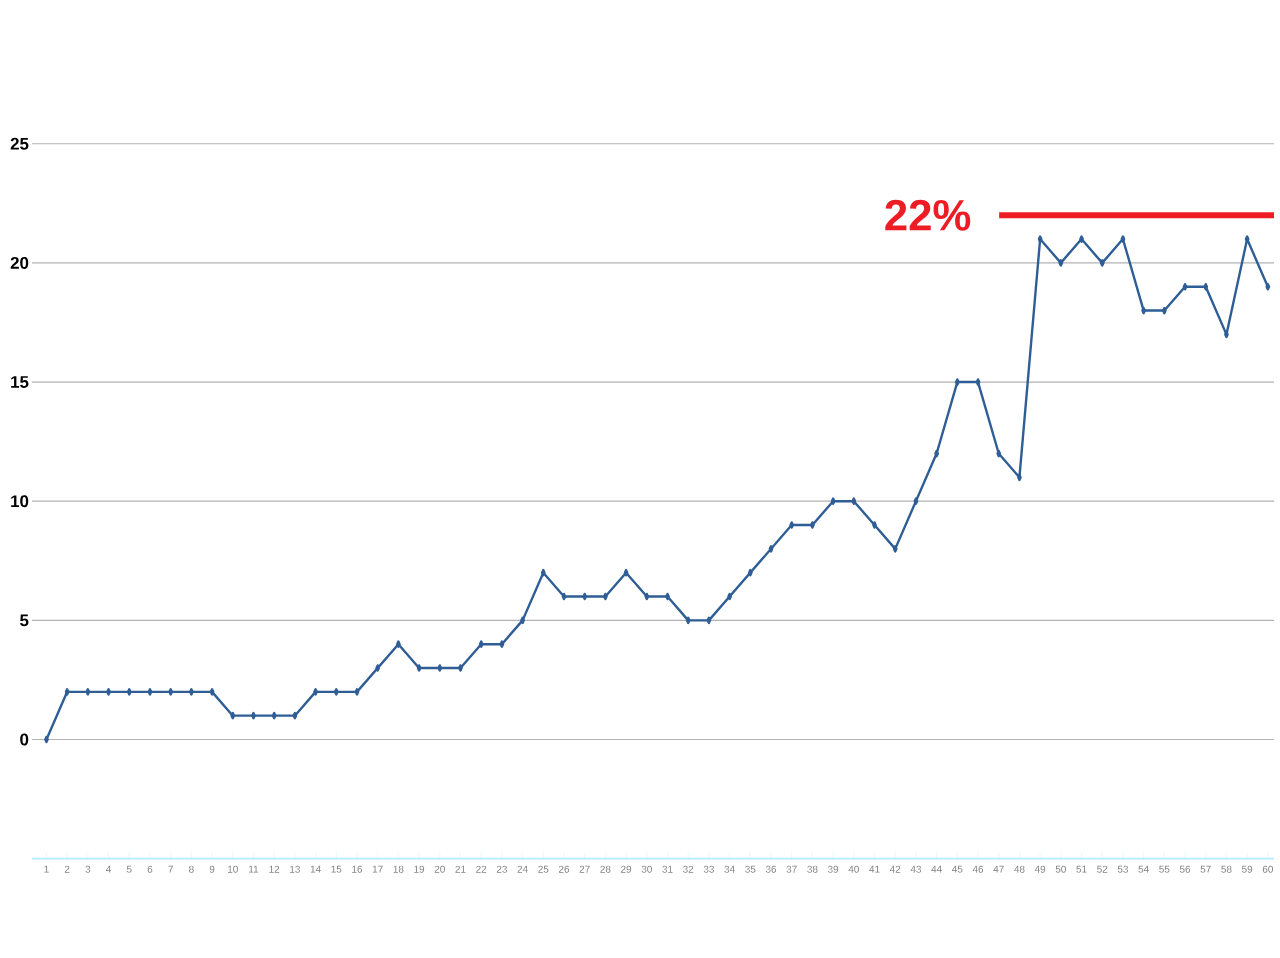 The height and width of the screenshot is (958, 1280). Describe the element at coordinates (20, 500) in the screenshot. I see `y-tick-label: 10` at that location.